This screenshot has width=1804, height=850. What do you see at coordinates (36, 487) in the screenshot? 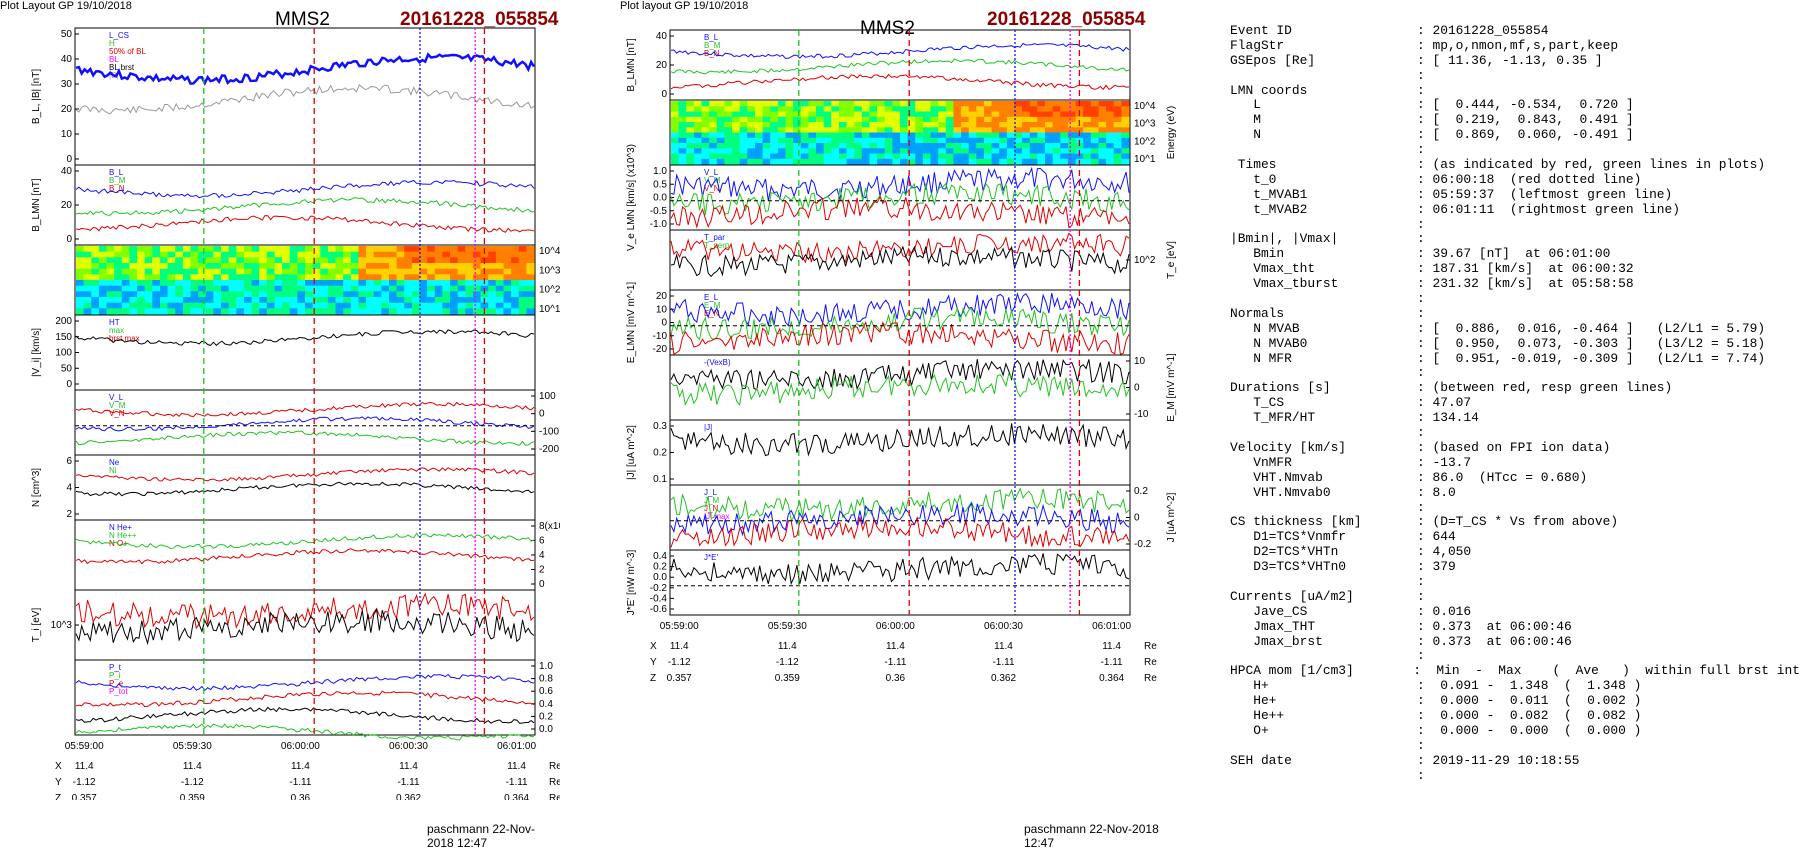
I see `axis-label: N [cm^3]` at bounding box center [36, 487].